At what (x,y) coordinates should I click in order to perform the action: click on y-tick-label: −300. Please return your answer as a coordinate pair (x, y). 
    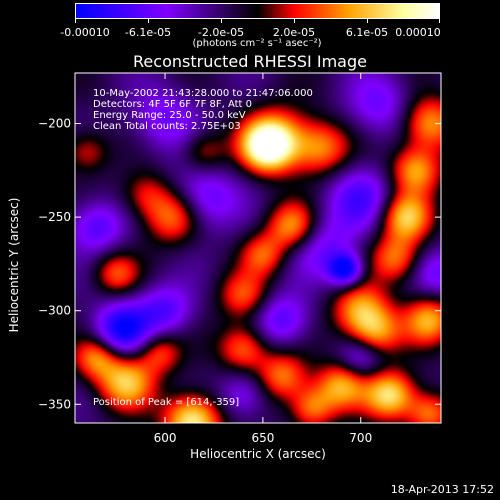
    Looking at the image, I should click on (54, 311).